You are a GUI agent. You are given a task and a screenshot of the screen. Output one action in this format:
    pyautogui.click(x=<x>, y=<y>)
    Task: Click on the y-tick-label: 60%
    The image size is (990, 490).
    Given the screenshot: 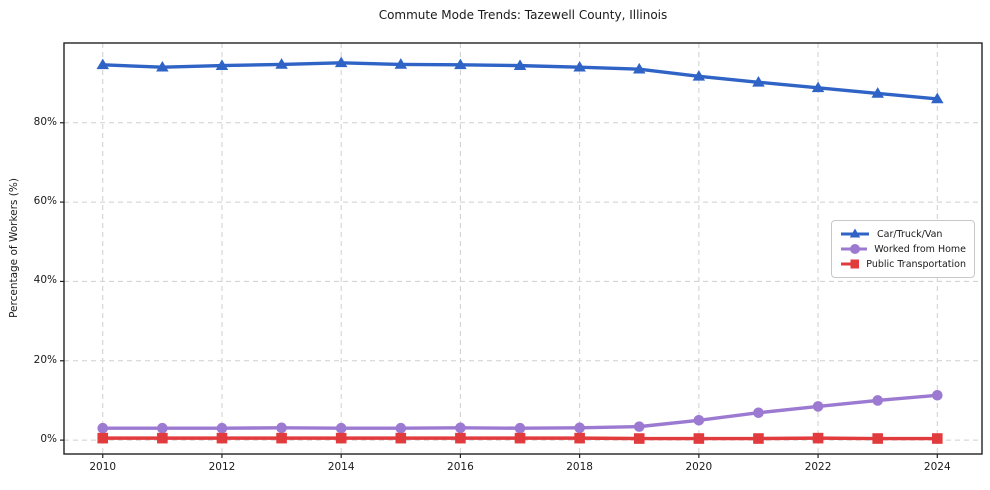 What is the action you would take?
    pyautogui.click(x=45, y=201)
    